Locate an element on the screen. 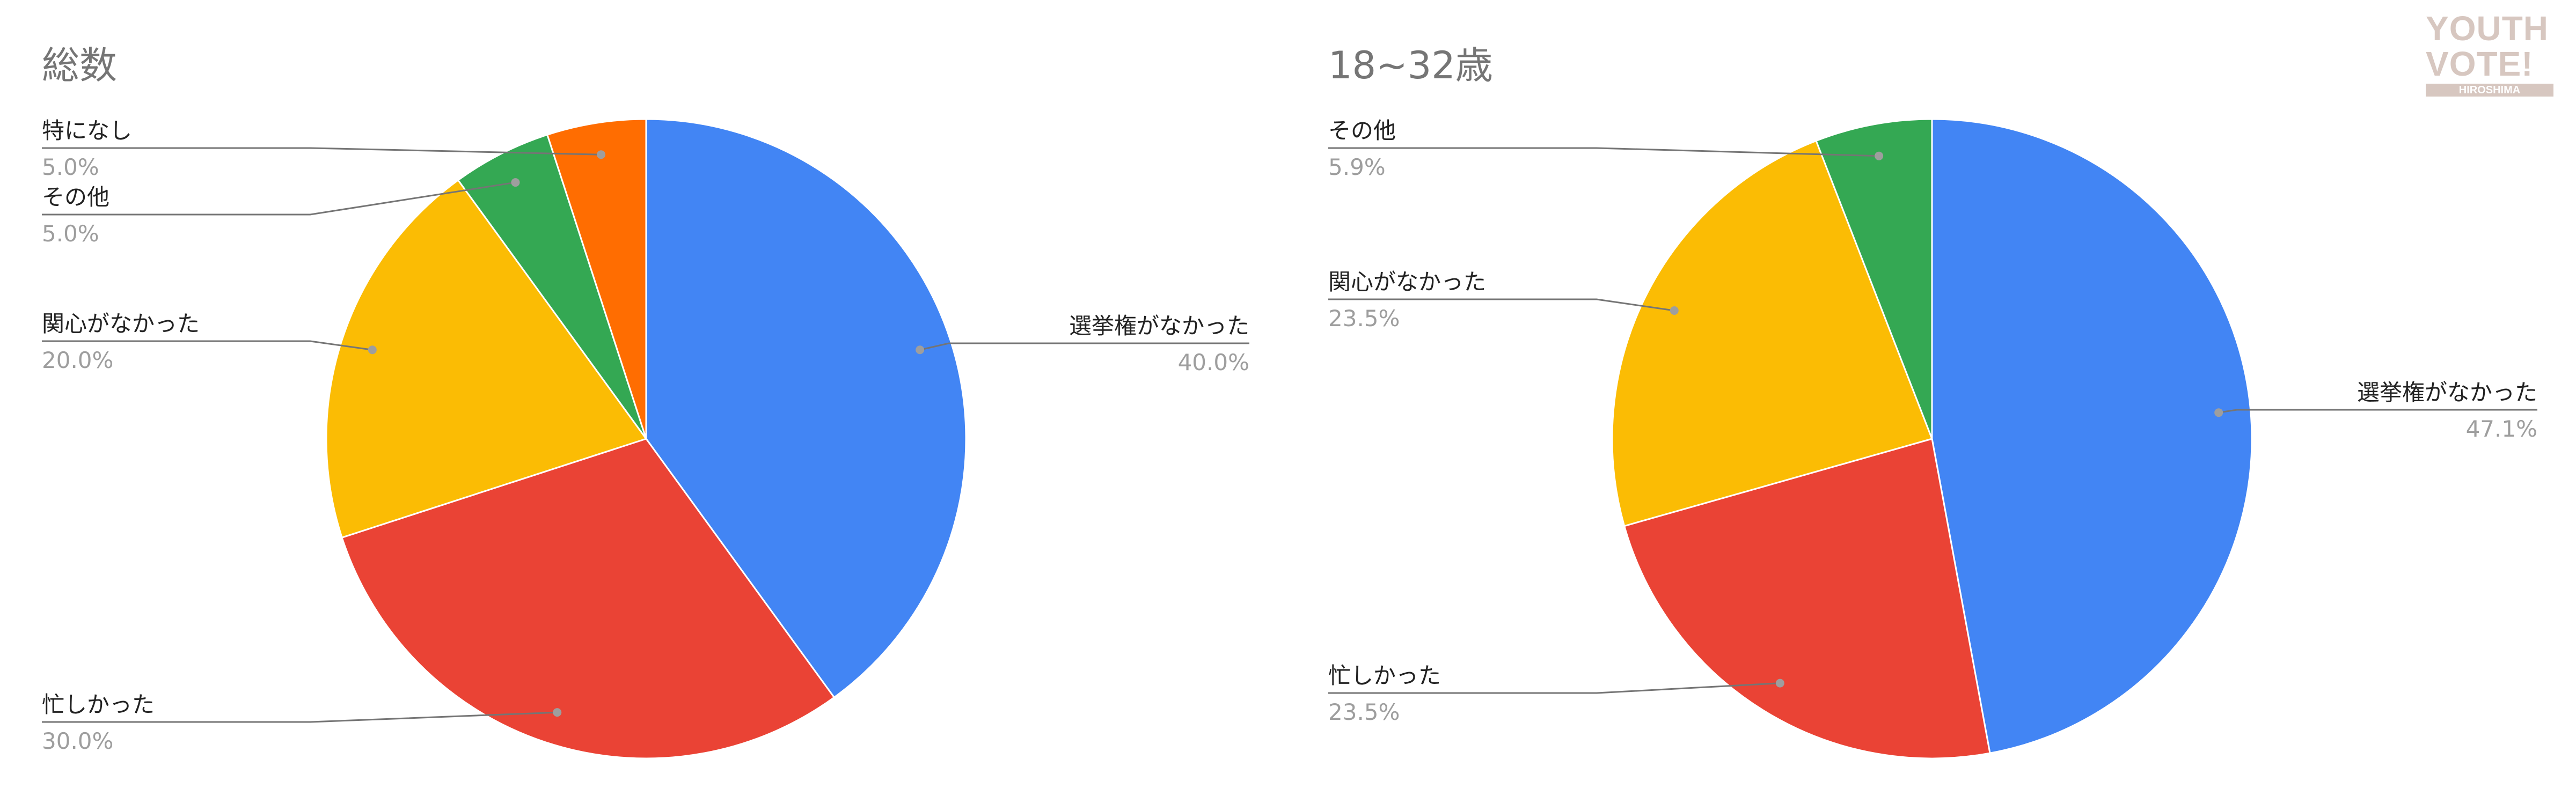  slice-percent: 5.9% is located at coordinates (1357, 167).